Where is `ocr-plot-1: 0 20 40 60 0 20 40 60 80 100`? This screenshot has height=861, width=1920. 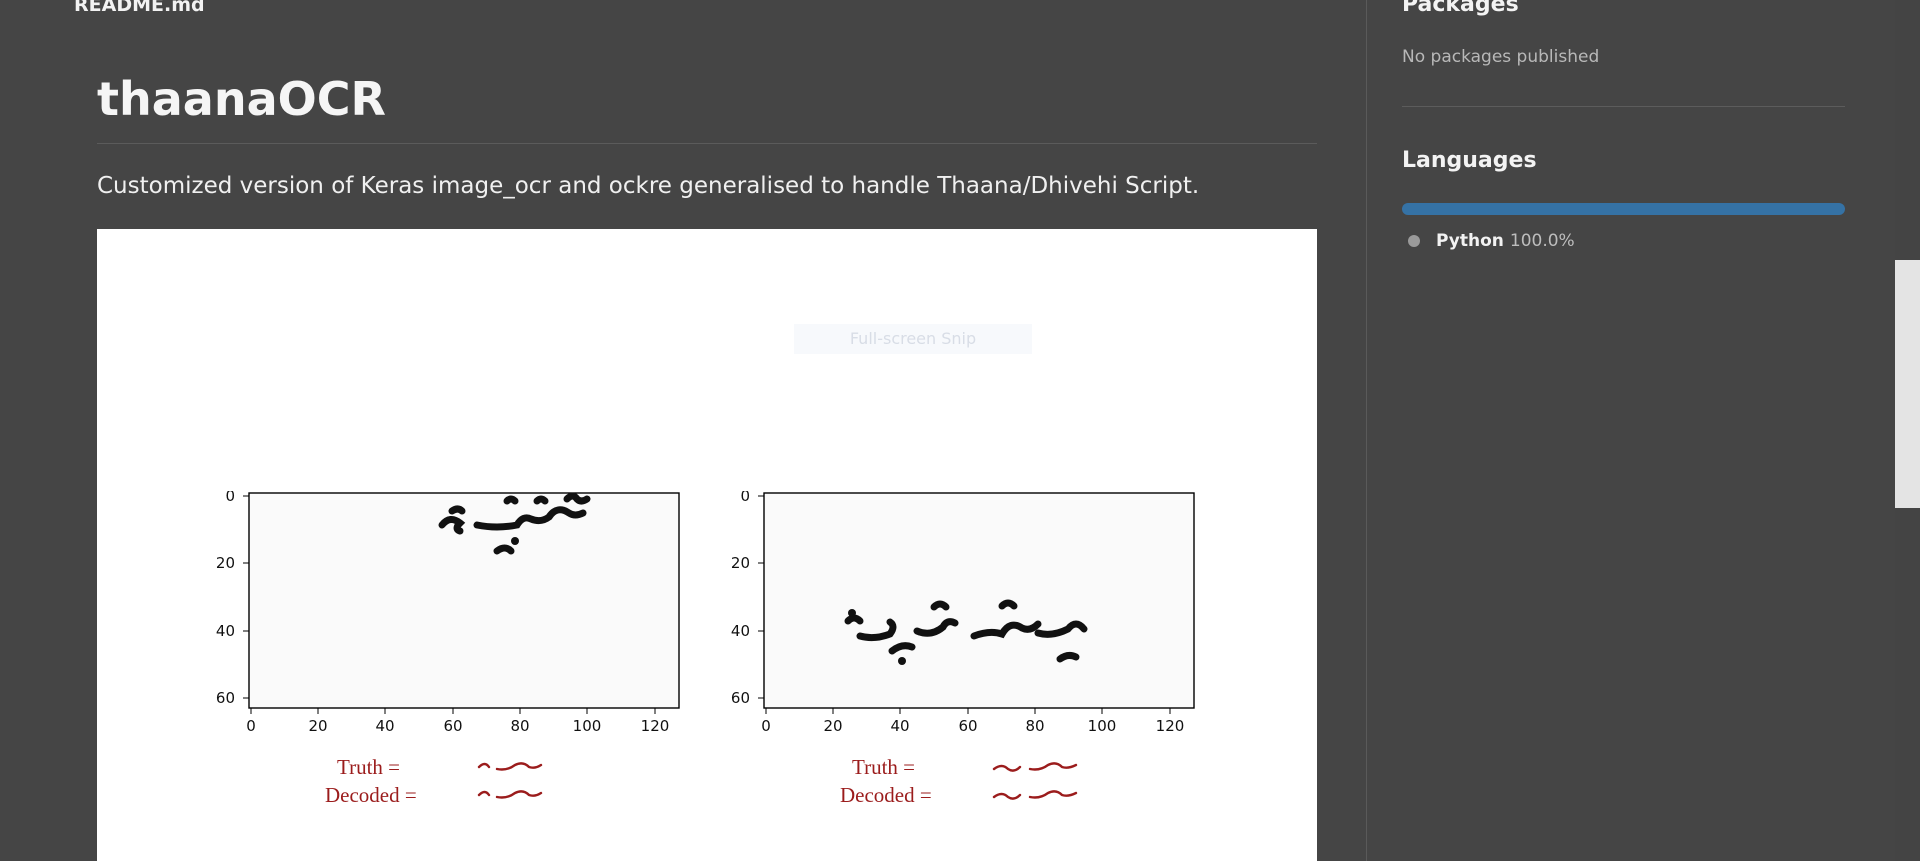 ocr-plot-1: 0 20 40 60 0 20 40 60 80 100 is located at coordinates (447, 666).